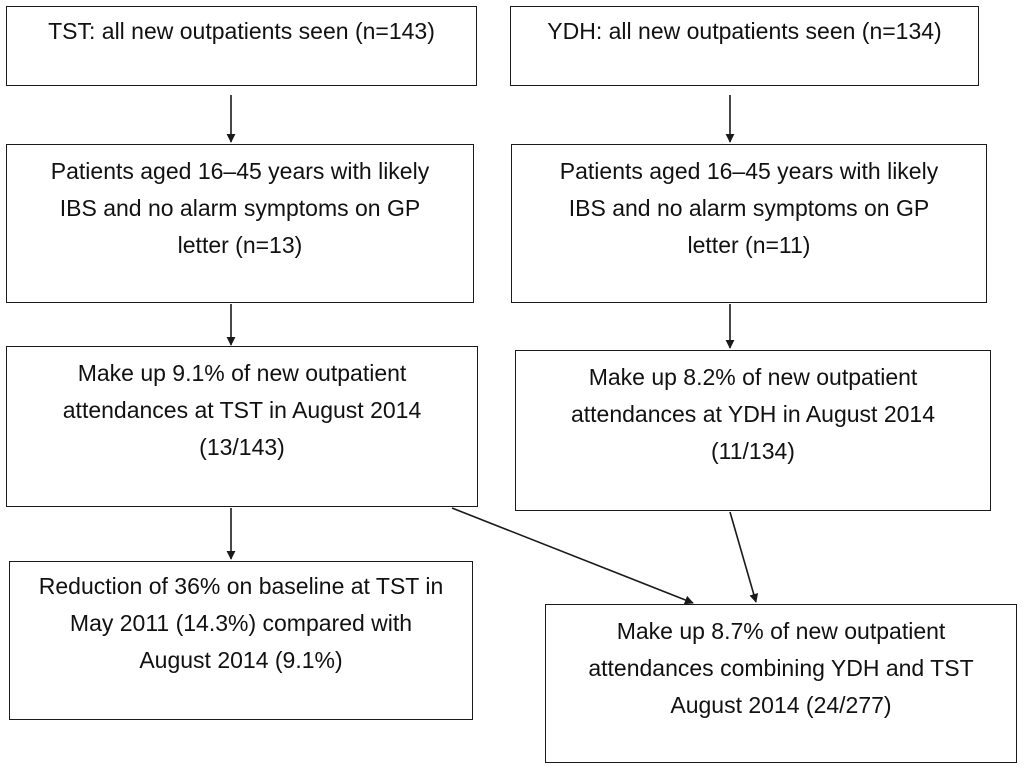 The width and height of the screenshot is (1024, 767). Describe the element at coordinates (744, 46) in the screenshot. I see `ydh-all-outpatients-box: YDH: all new outpatients seen (n=134)` at that location.